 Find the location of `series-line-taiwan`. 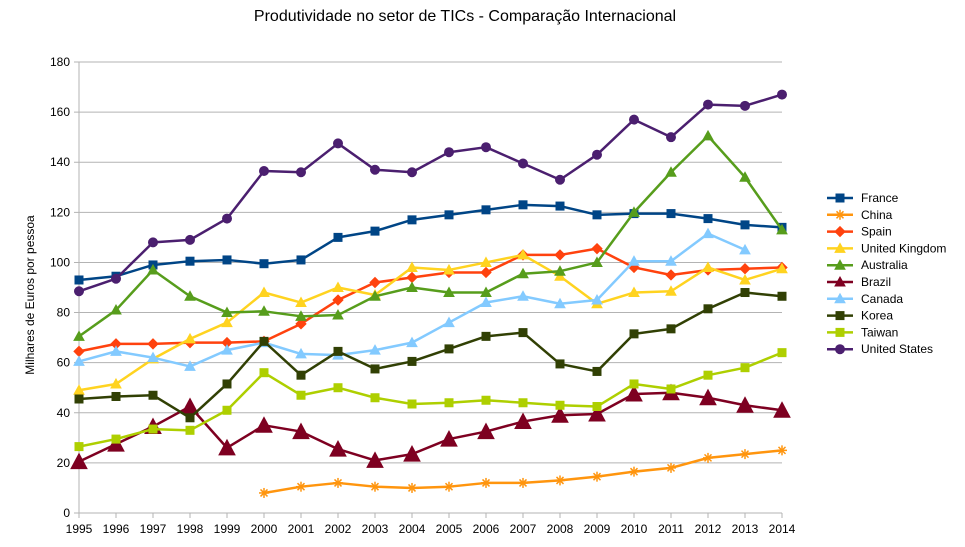

series-line-taiwan is located at coordinates (430, 399).